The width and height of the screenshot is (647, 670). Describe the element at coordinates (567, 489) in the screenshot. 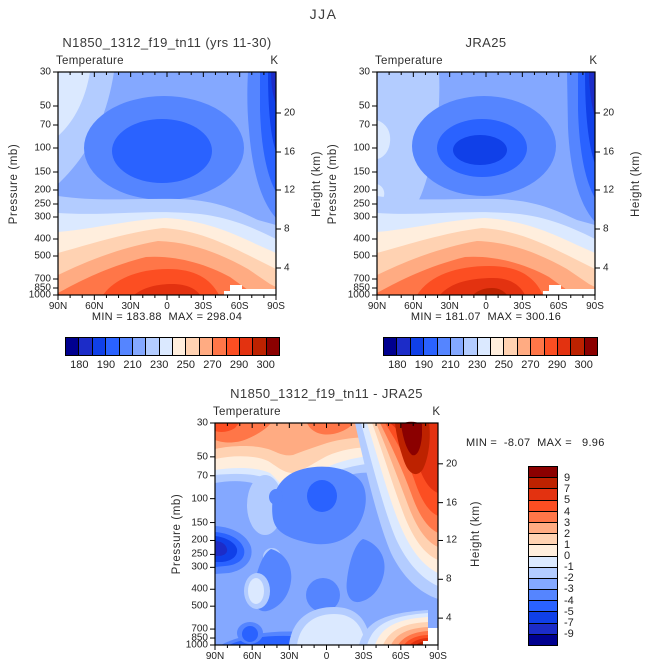

I see `colorbar-tick-label: 7` at that location.